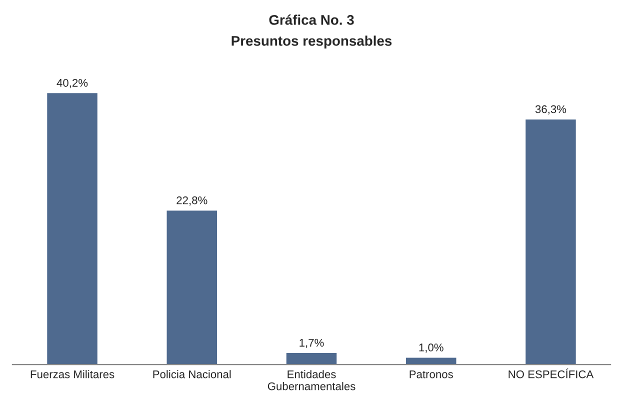  What do you see at coordinates (312, 380) in the screenshot?
I see `x-tick-label: Entidades Gubernamentales` at bounding box center [312, 380].